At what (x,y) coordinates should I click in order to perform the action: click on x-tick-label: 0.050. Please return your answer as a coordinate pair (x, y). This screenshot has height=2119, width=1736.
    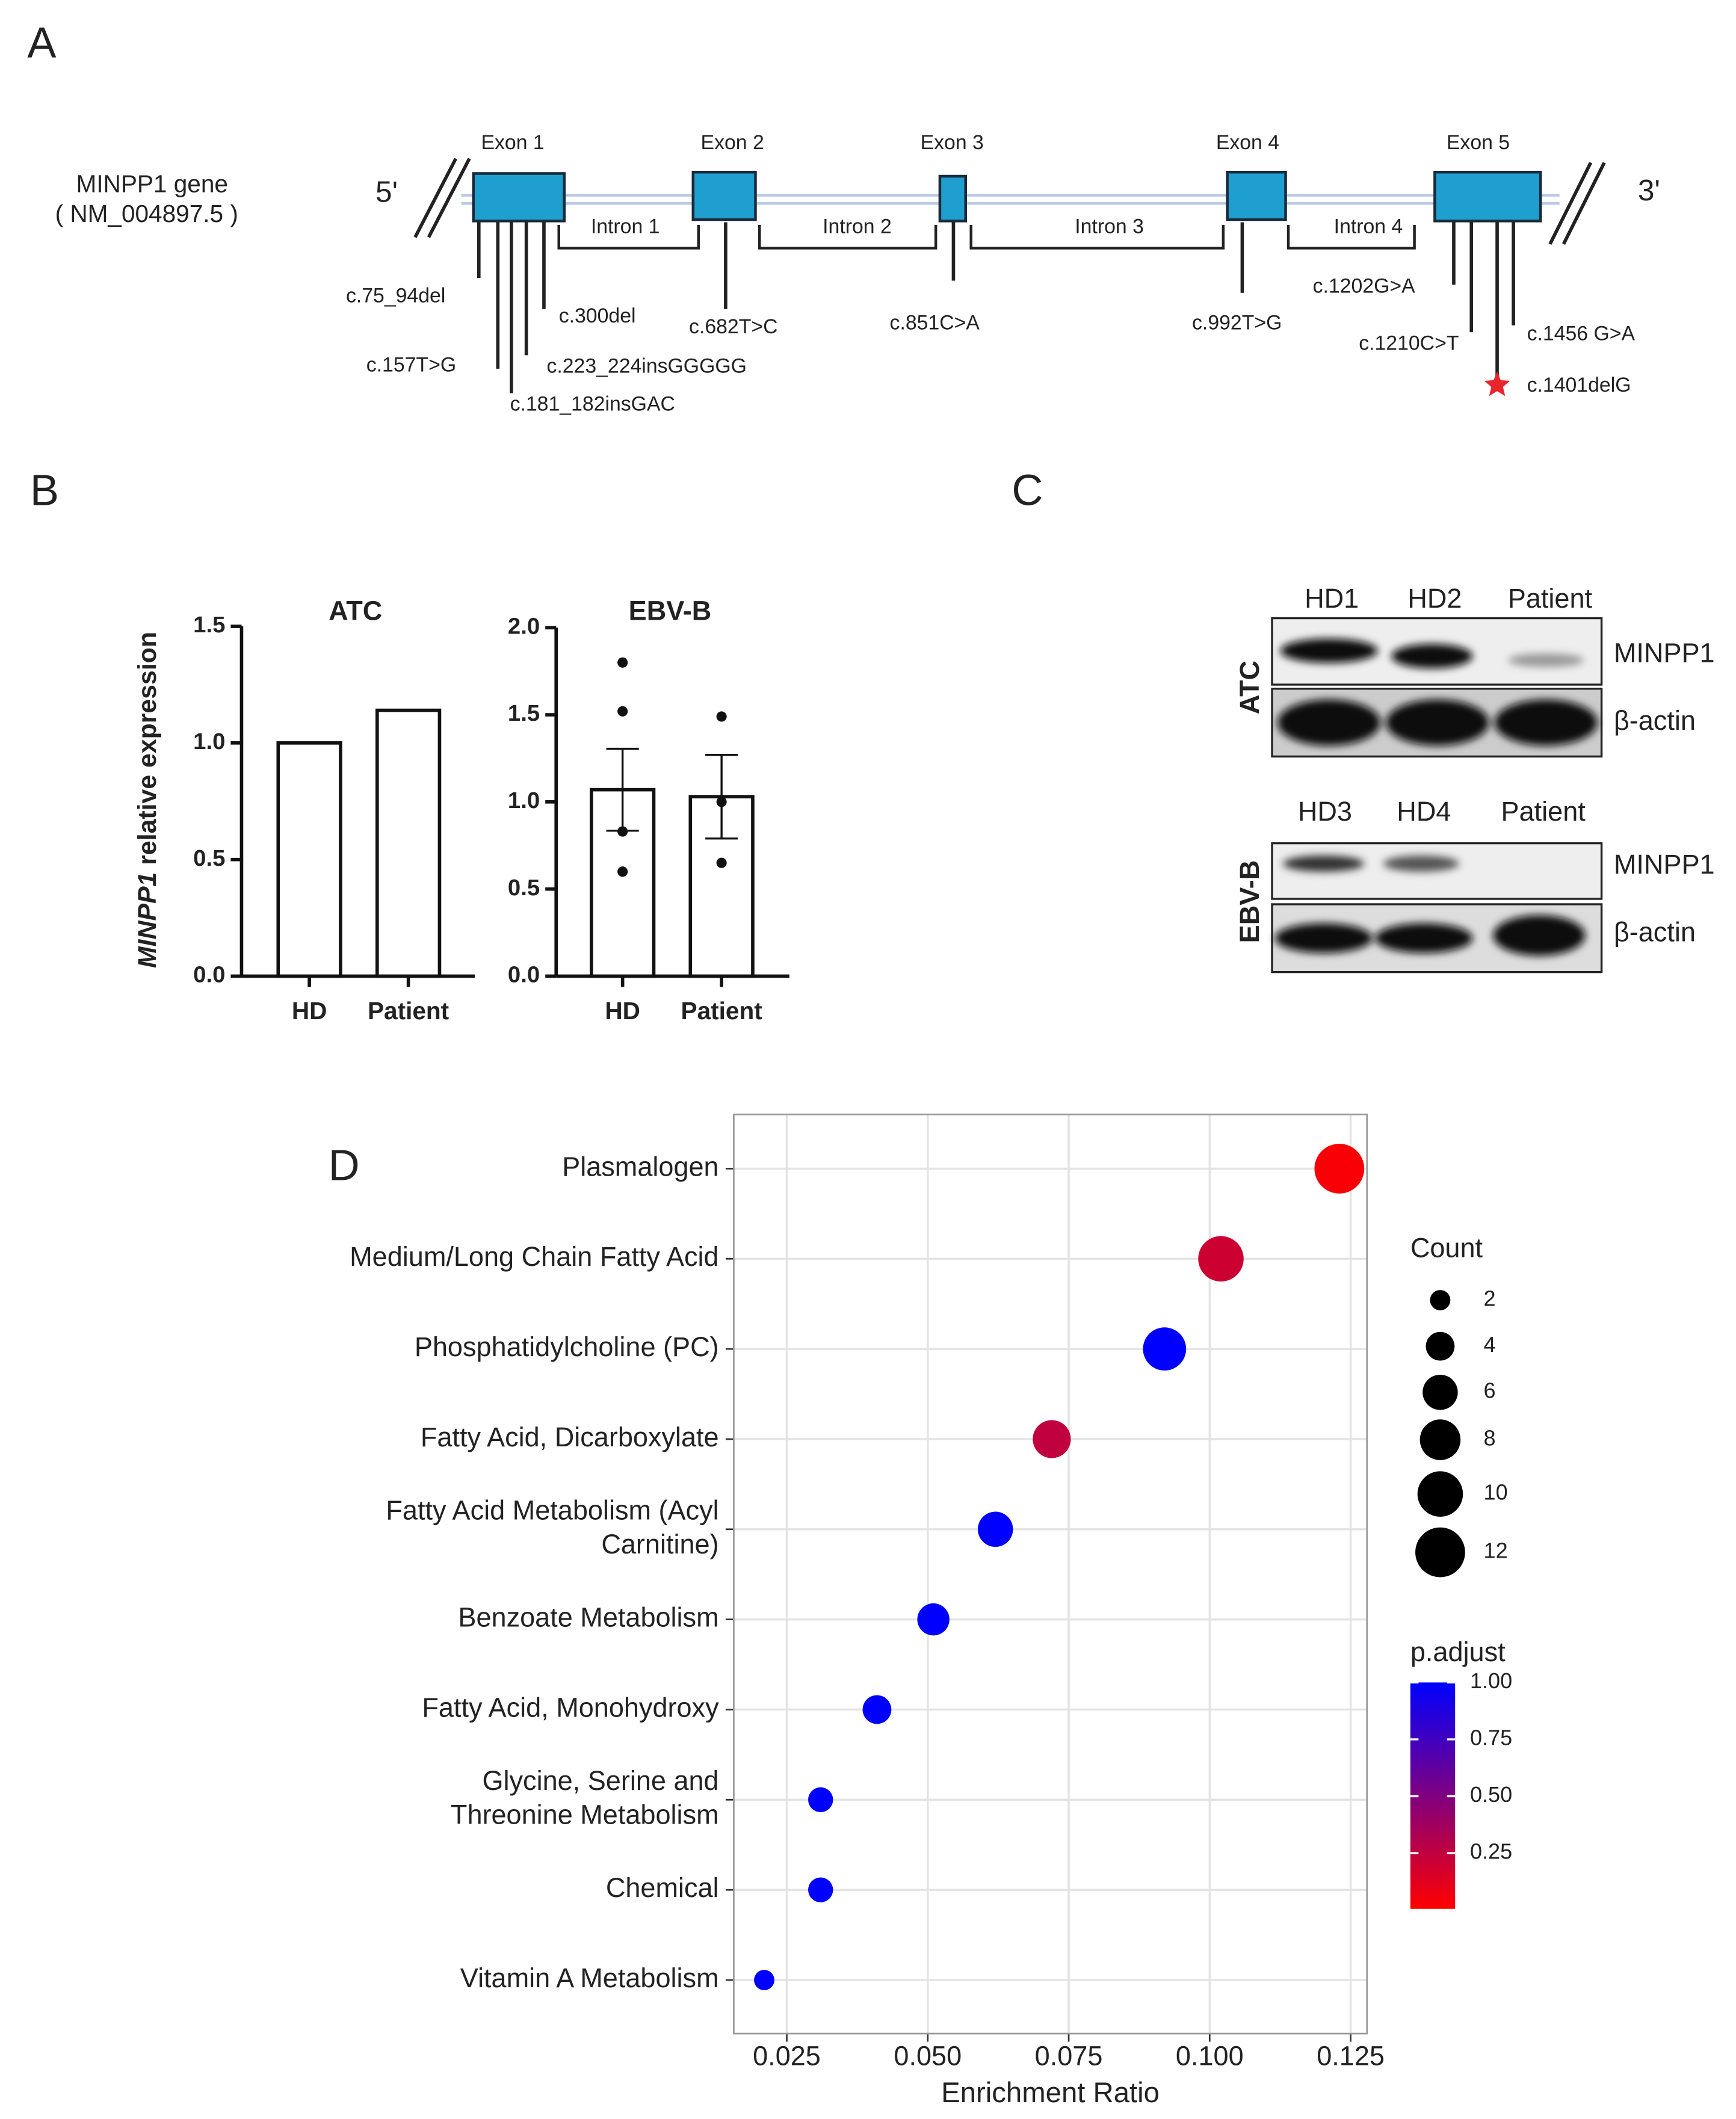
    Looking at the image, I should click on (928, 2056).